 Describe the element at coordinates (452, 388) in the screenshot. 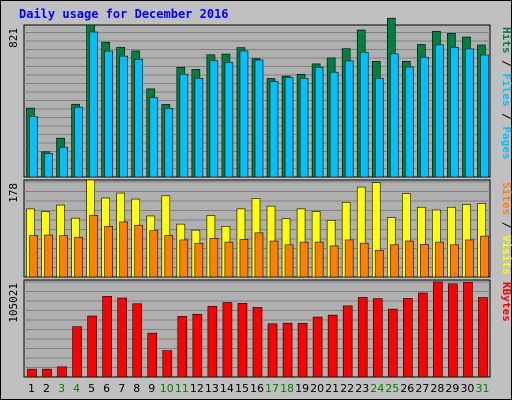

I see `x-tick-label: 29` at that location.